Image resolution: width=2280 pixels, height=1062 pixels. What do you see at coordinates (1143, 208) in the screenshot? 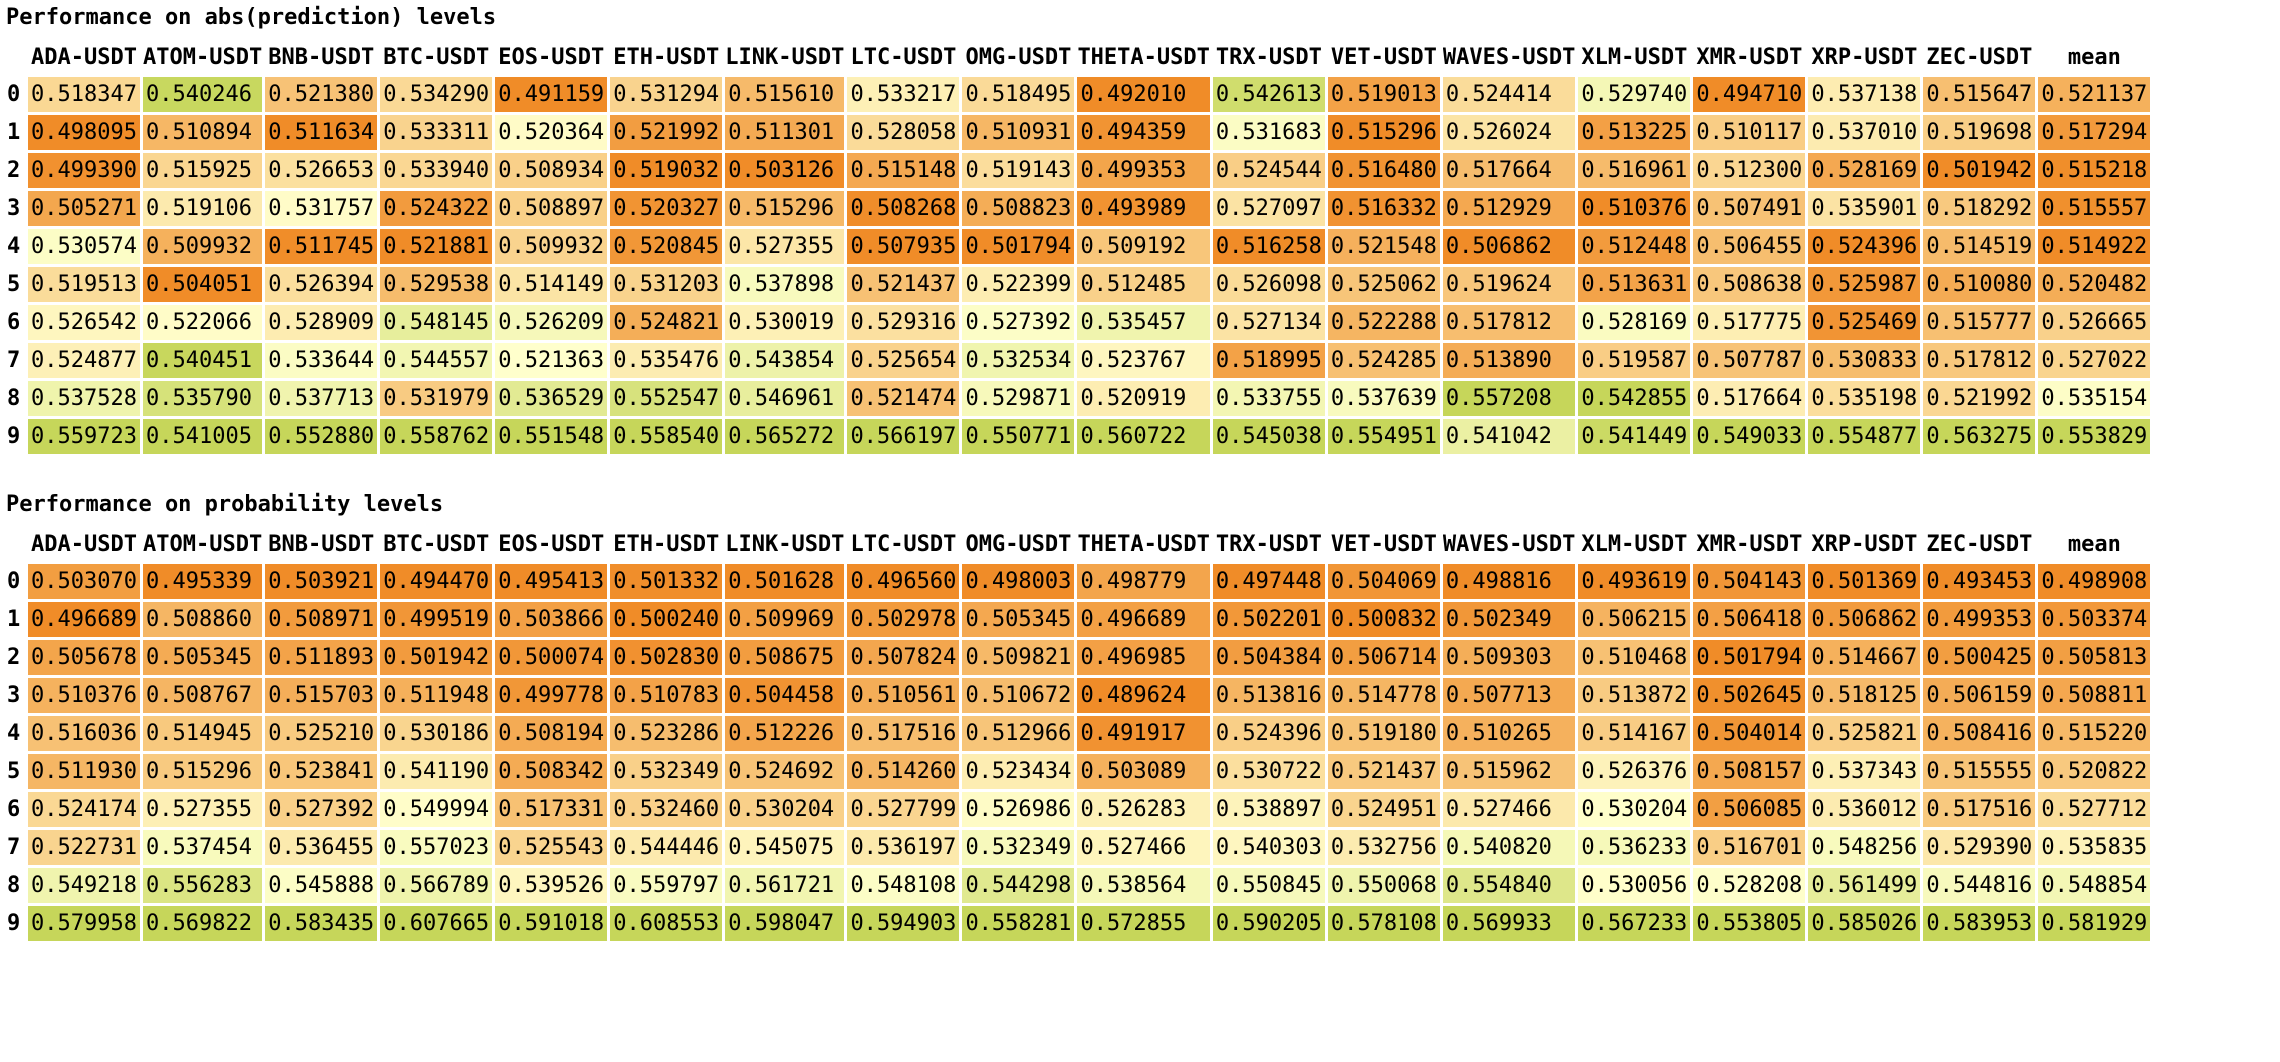
I see `table-cell: 0.493989` at bounding box center [1143, 208].